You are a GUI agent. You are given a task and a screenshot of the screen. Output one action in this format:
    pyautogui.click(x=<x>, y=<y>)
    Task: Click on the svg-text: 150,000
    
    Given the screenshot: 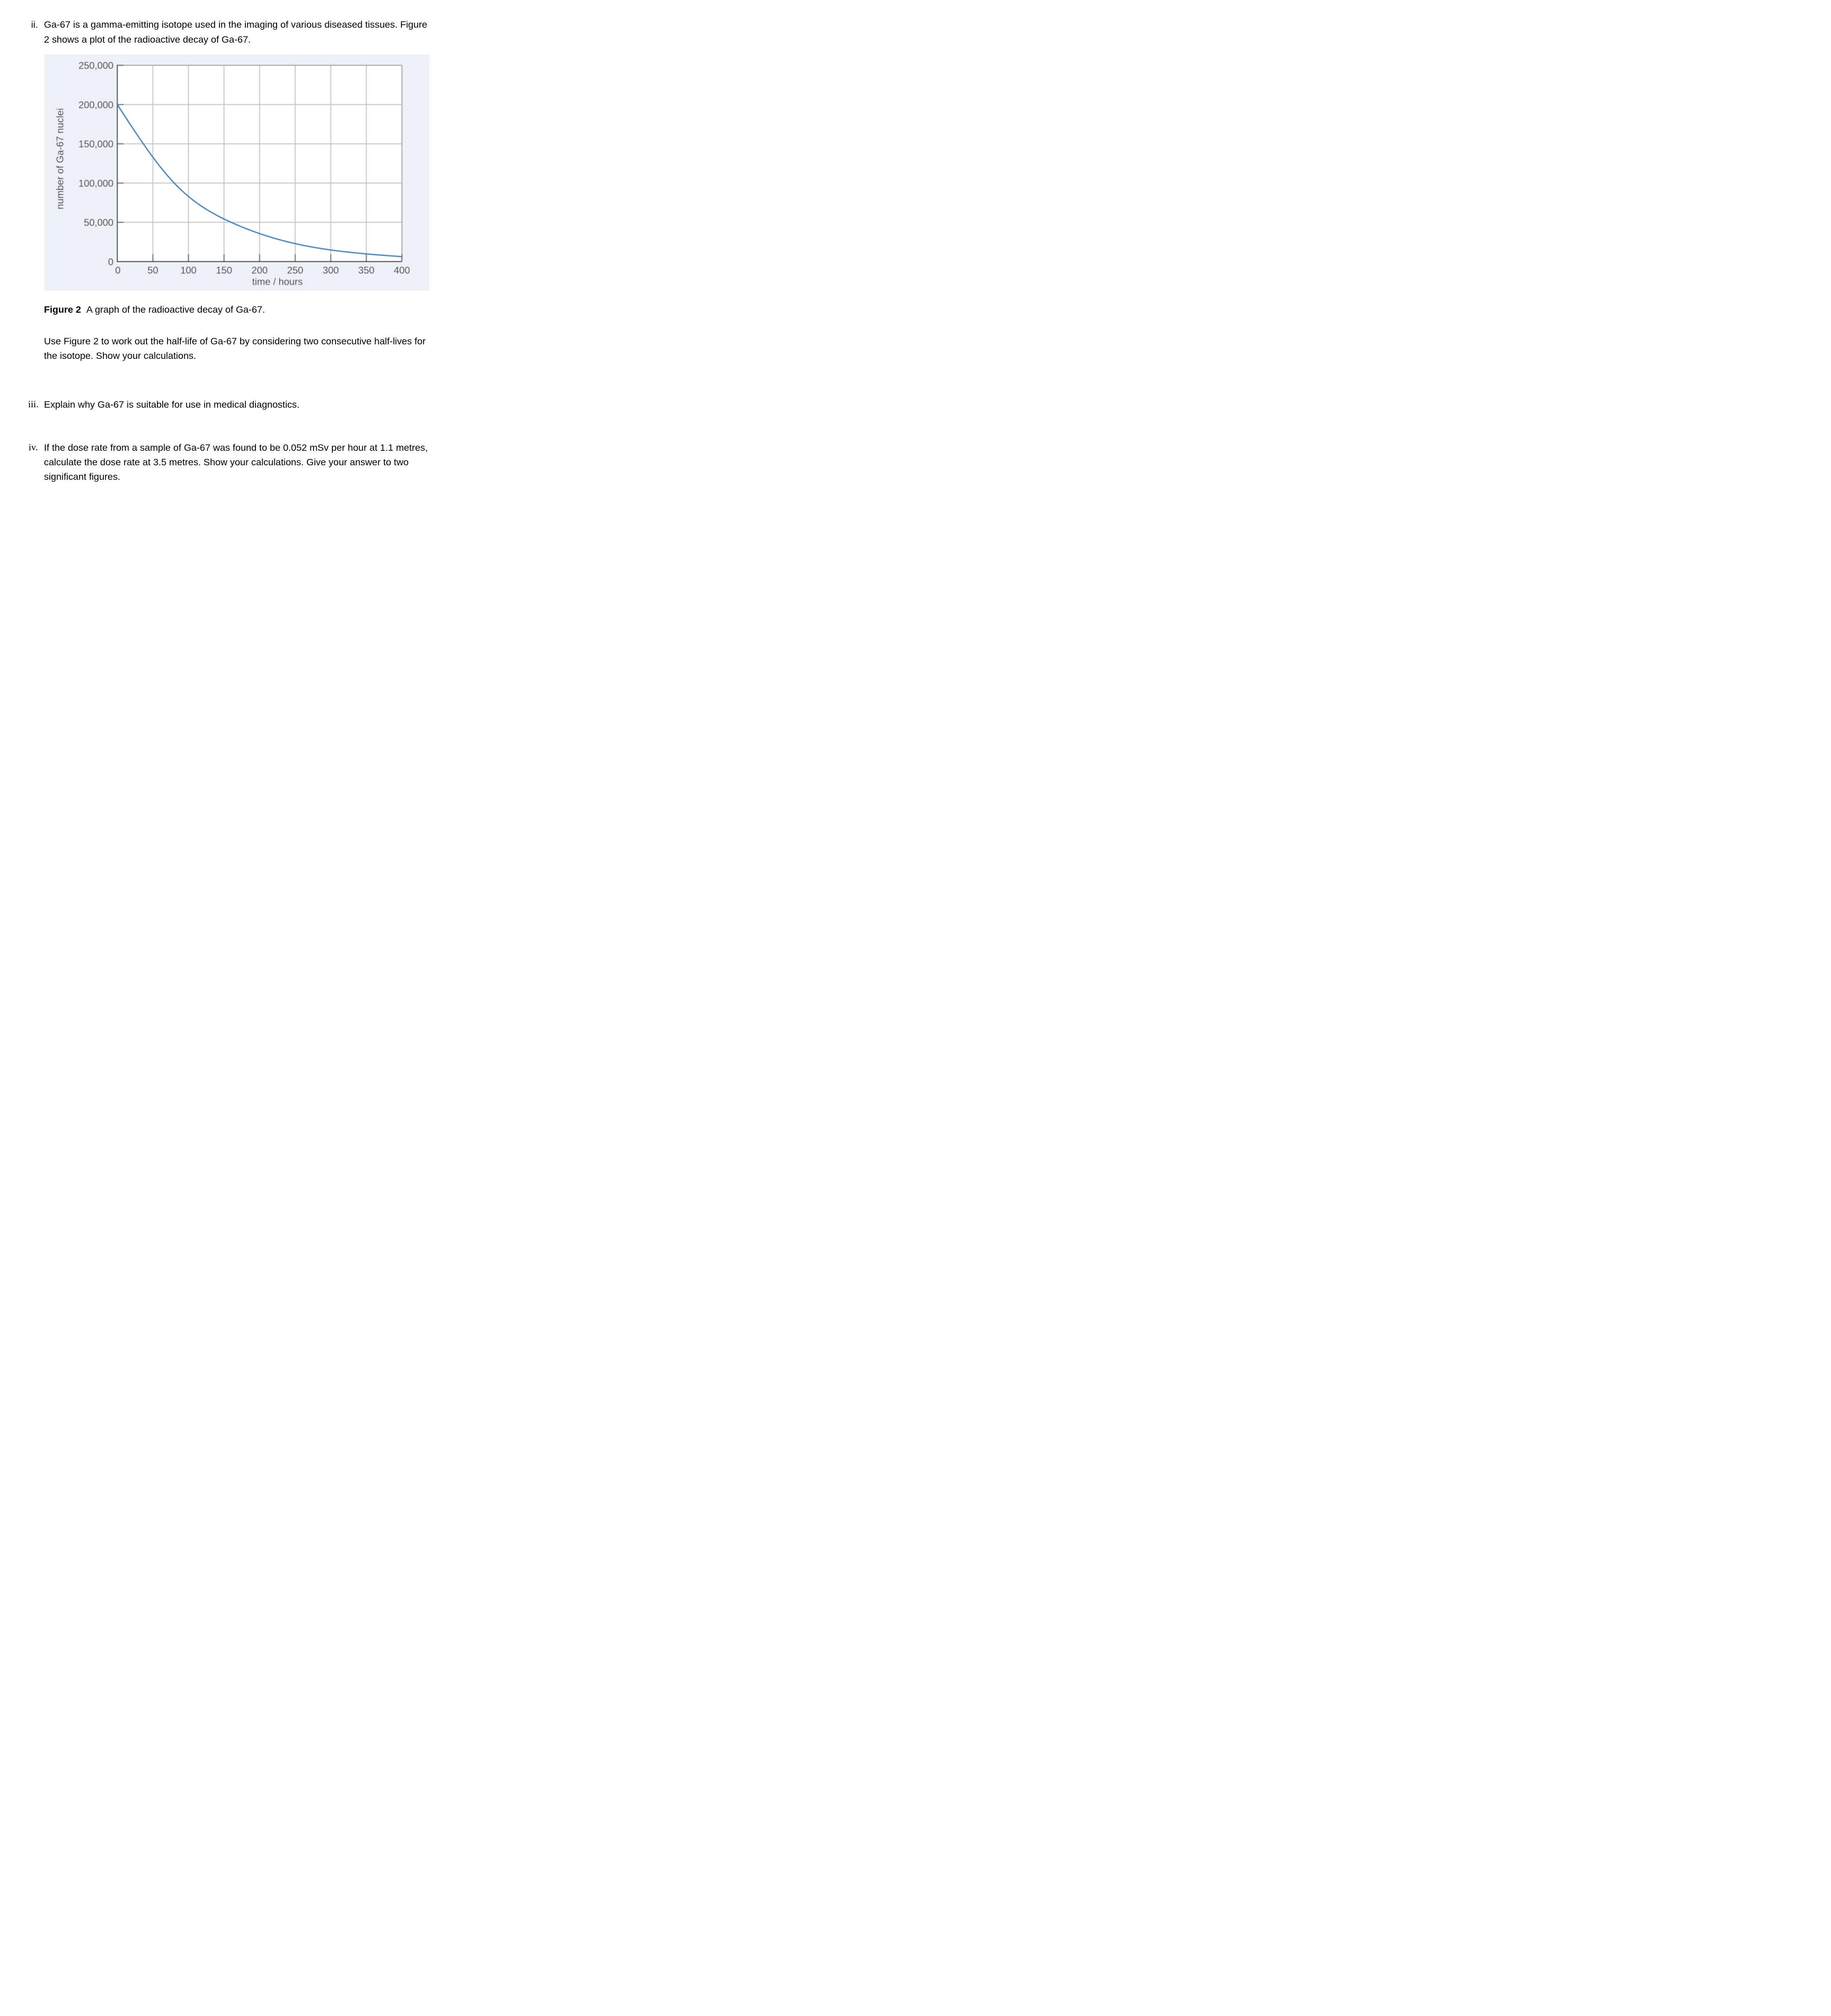 What is the action you would take?
    pyautogui.click(x=96, y=144)
    